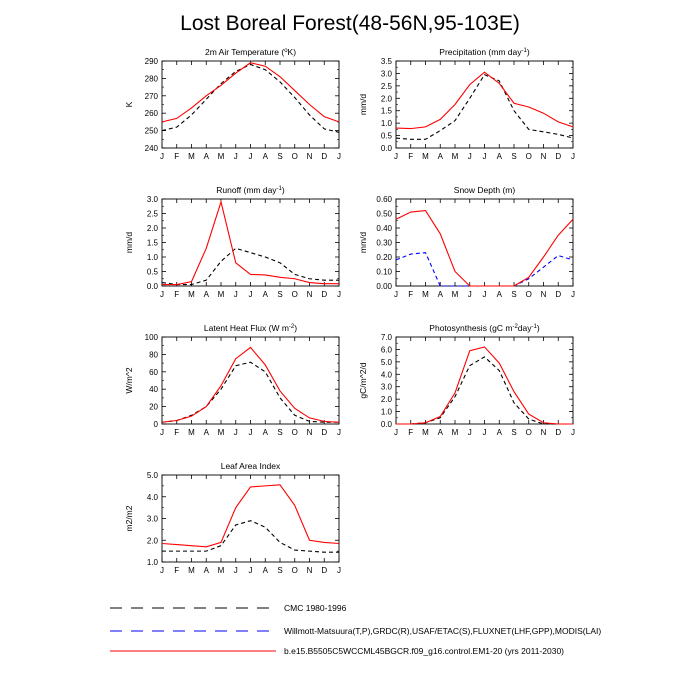 Image resolution: width=700 pixels, height=700 pixels. Describe the element at coordinates (156, 424) in the screenshot. I see `y-tick-label: 0` at that location.